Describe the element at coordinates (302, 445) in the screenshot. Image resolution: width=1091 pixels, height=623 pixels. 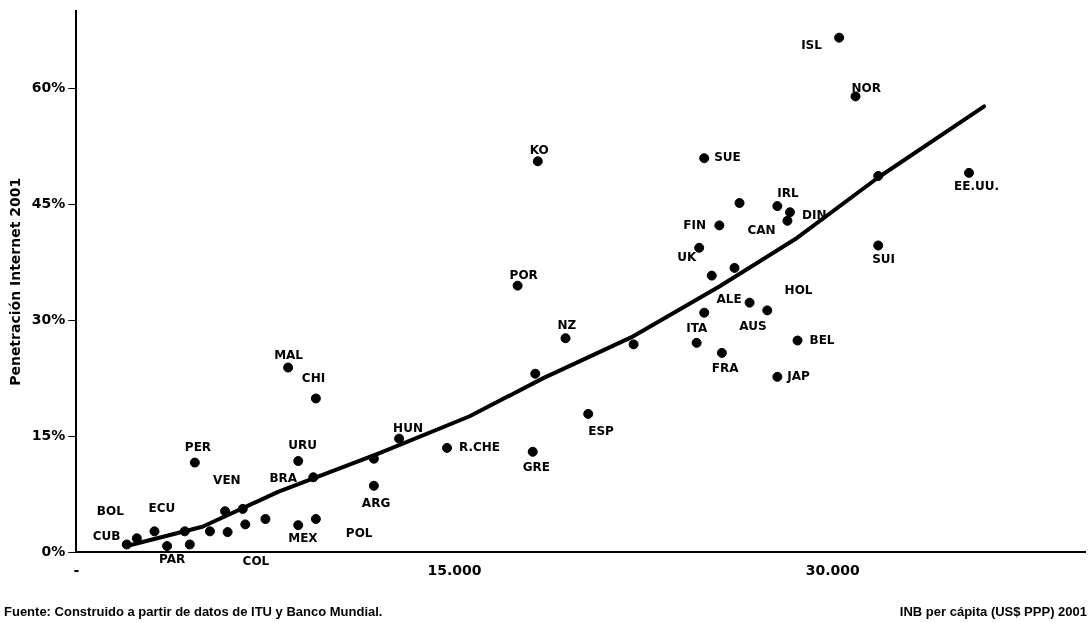
I see `annotation: URU` at that location.